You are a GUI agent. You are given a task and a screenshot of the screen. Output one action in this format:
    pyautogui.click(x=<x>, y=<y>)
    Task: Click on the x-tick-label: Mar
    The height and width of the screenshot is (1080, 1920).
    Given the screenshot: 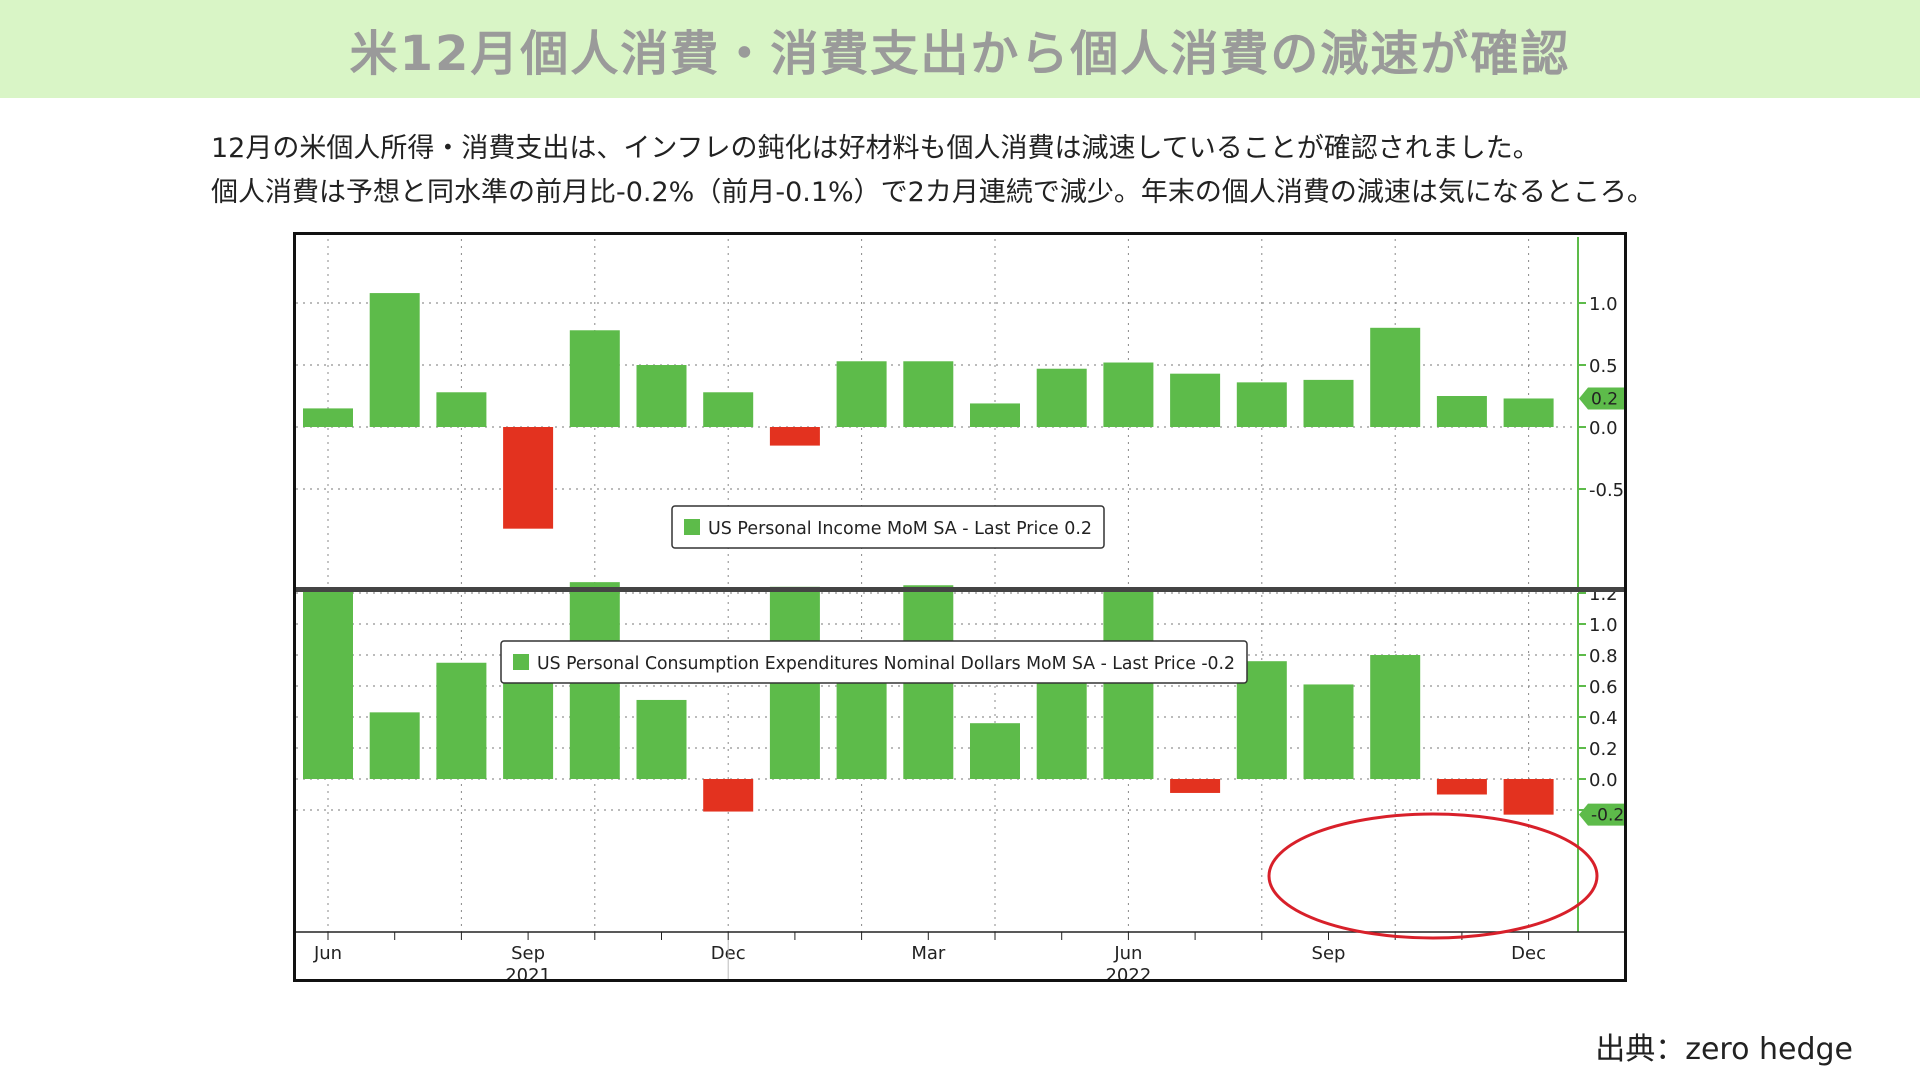 What is the action you would take?
    pyautogui.click(x=928, y=953)
    